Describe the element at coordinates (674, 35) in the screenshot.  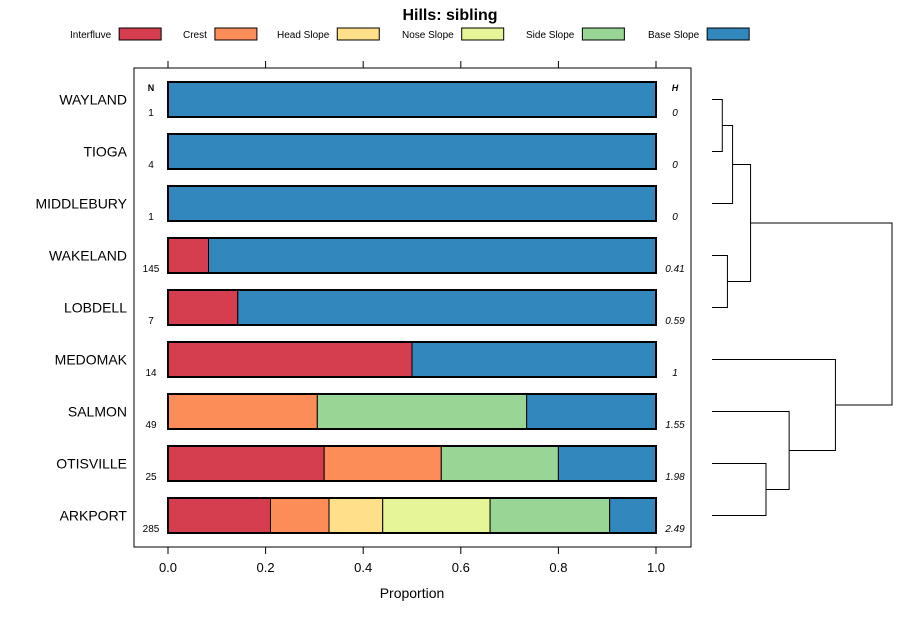
I see `legend-label: Base Slope` at that location.